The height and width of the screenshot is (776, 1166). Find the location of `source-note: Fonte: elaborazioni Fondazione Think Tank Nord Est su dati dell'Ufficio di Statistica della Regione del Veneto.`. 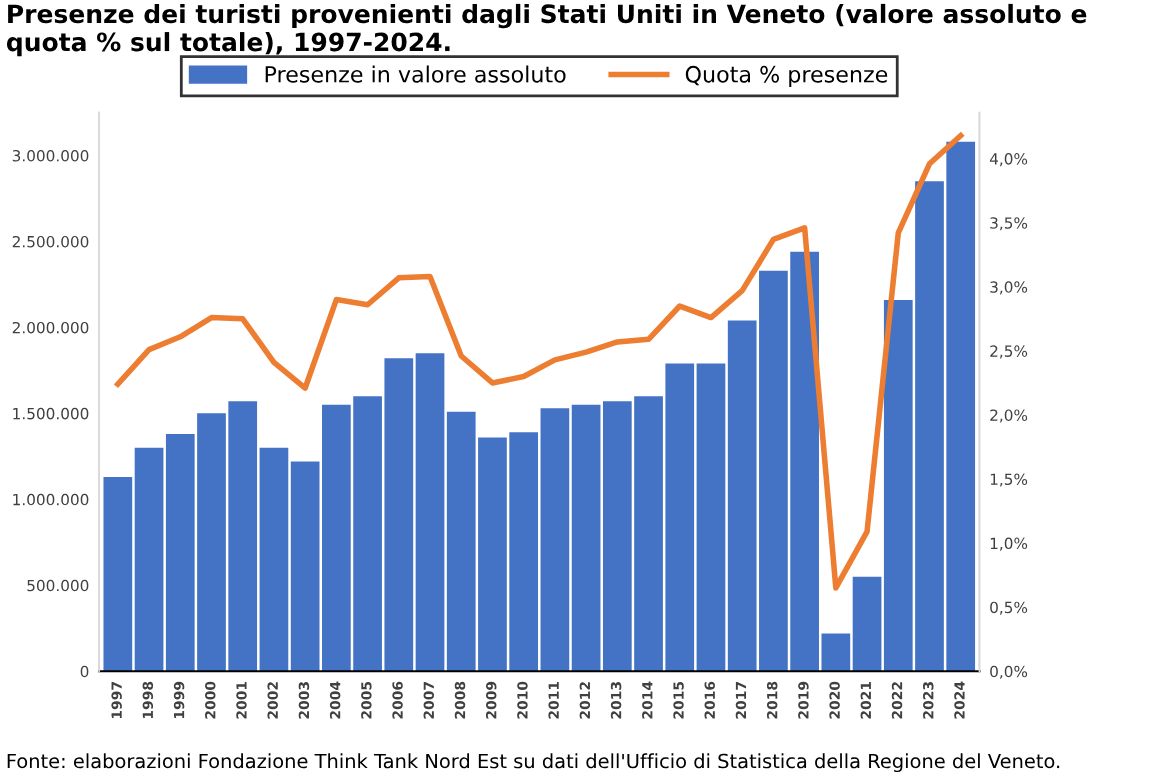

source-note: Fonte: elaborazioni Fondazione Think Tank Nord Est su dati dell'Ufficio di Statistica della Regione del Veneto. is located at coordinates (533, 763).